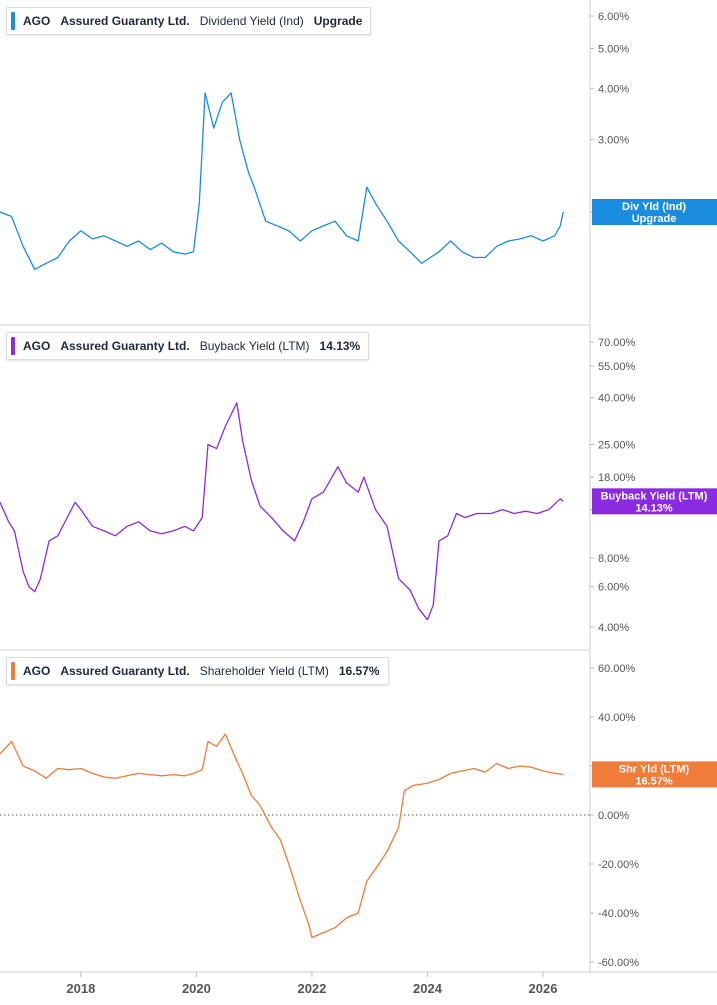  What do you see at coordinates (359, 671) in the screenshot?
I see `legend-value: 16.57%` at bounding box center [359, 671].